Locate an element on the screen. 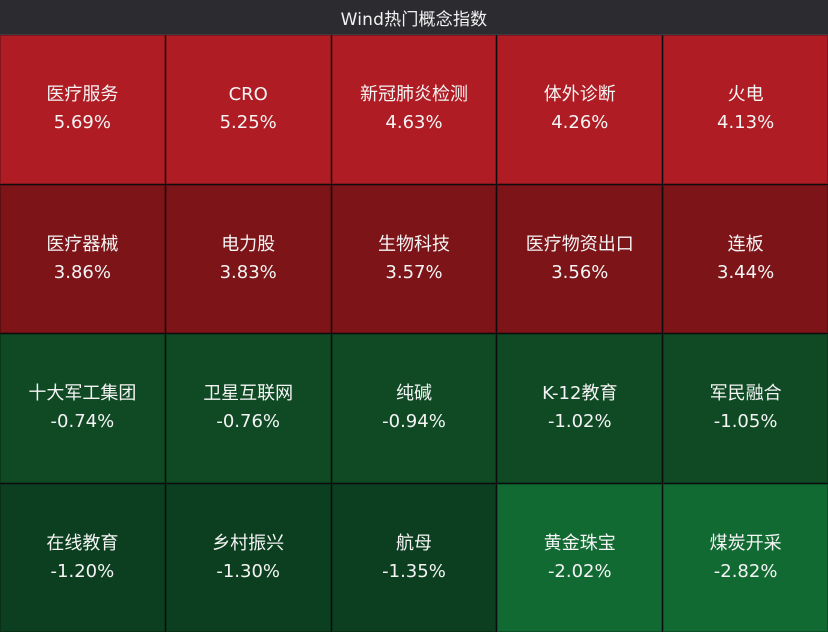 The width and height of the screenshot is (828, 632). concept-tile: 医疗物资出口 3.56% is located at coordinates (580, 258).